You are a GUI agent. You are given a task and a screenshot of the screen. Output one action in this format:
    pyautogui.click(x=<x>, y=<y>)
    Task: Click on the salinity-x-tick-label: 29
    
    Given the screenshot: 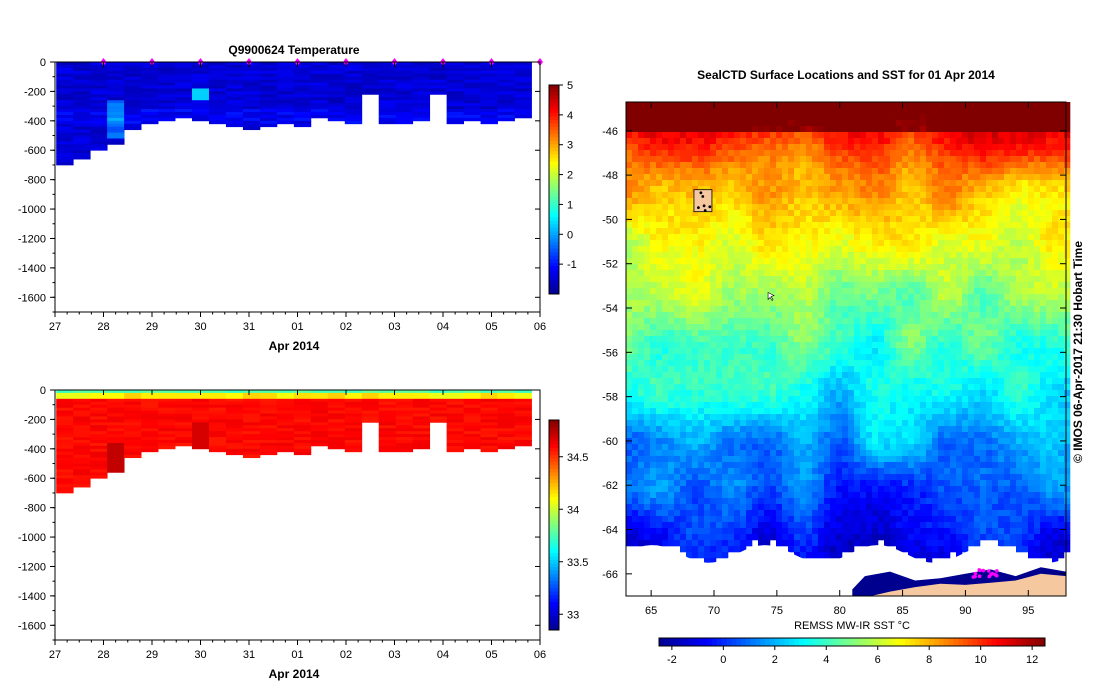 What is the action you would take?
    pyautogui.click(x=152, y=655)
    